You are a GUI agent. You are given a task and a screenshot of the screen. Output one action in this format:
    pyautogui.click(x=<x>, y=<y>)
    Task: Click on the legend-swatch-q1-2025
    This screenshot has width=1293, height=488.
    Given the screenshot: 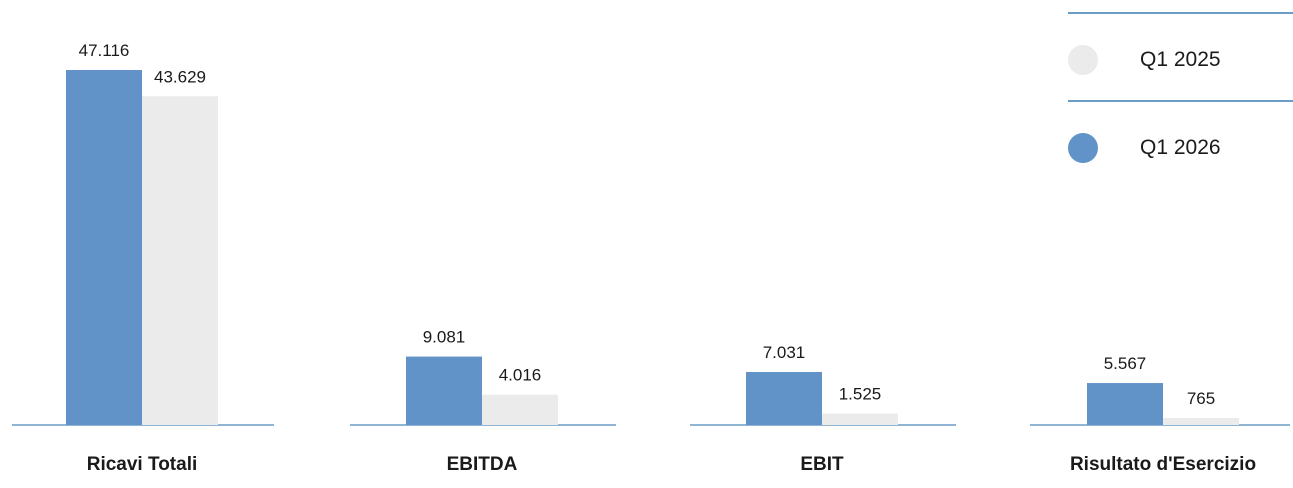 What is the action you would take?
    pyautogui.click(x=1083, y=60)
    